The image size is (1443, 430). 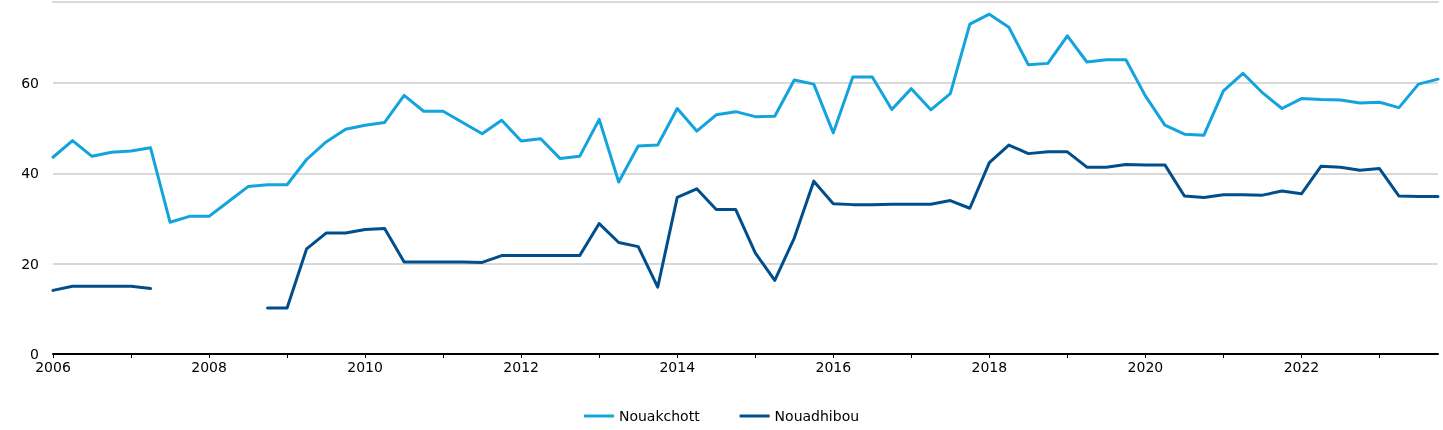 I want to click on x-tick-label: 2020, so click(x=1145, y=367).